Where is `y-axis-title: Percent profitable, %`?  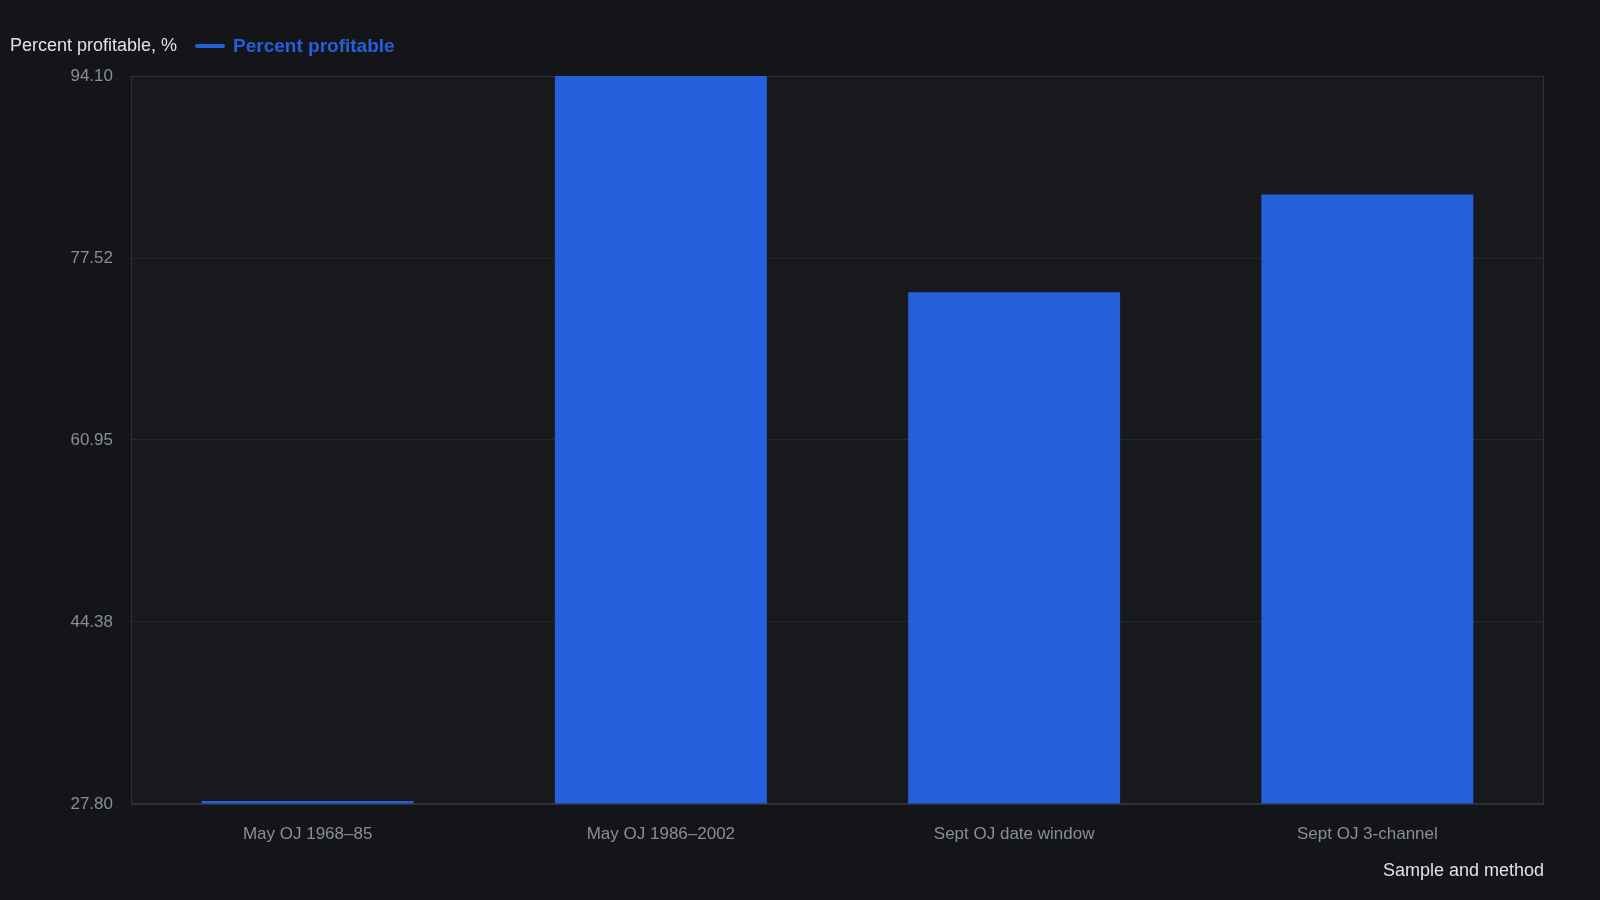
y-axis-title: Percent profitable, % is located at coordinates (94, 44).